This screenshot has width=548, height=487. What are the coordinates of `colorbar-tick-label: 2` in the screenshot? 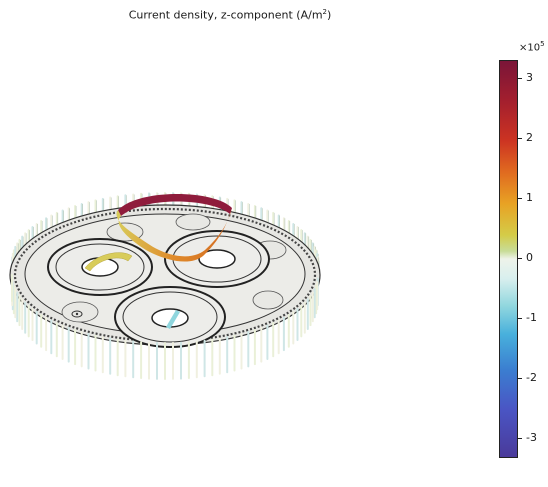 It's located at (529, 137).